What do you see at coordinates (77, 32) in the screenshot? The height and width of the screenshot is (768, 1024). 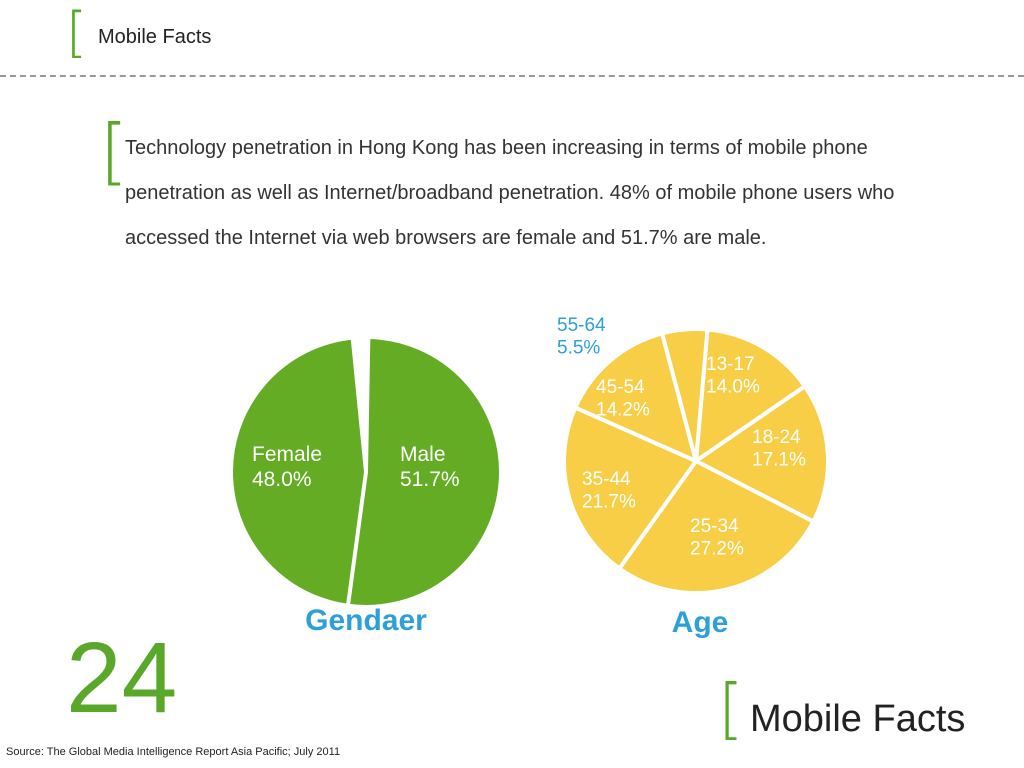 I see `header-bracket: [` at bounding box center [77, 32].